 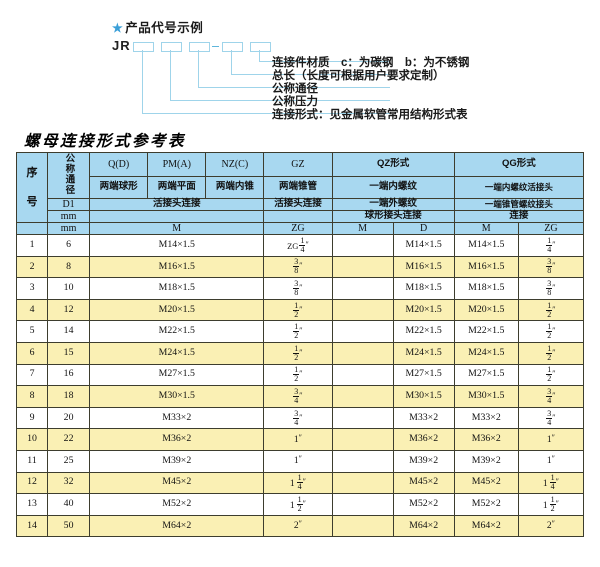 I want to click on header-unit-m-merged: M, so click(x=177, y=228).